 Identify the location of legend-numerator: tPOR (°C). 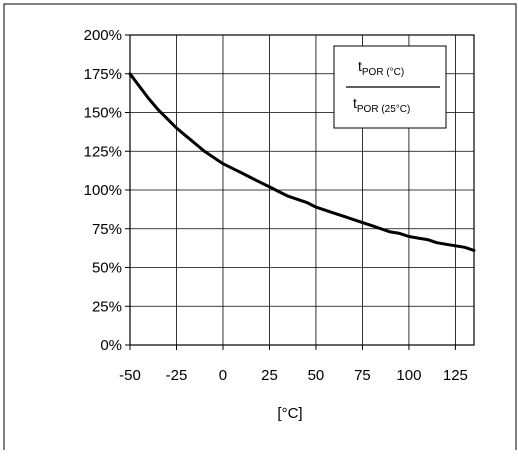
(381, 68).